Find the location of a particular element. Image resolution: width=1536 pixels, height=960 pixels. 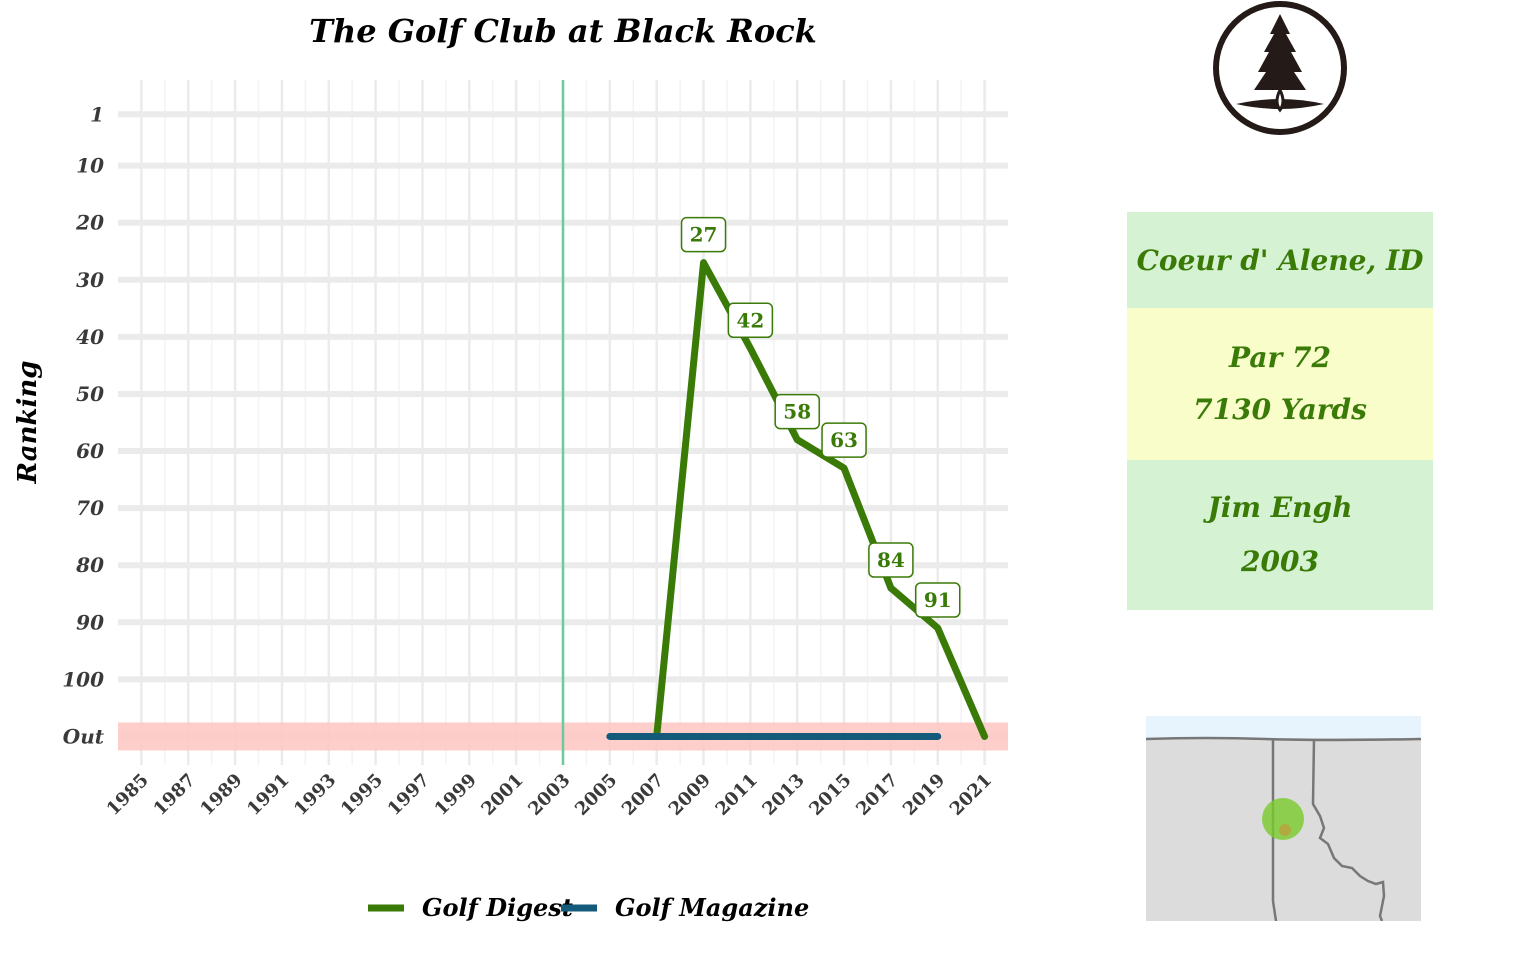

data-label: 42 is located at coordinates (750, 320).